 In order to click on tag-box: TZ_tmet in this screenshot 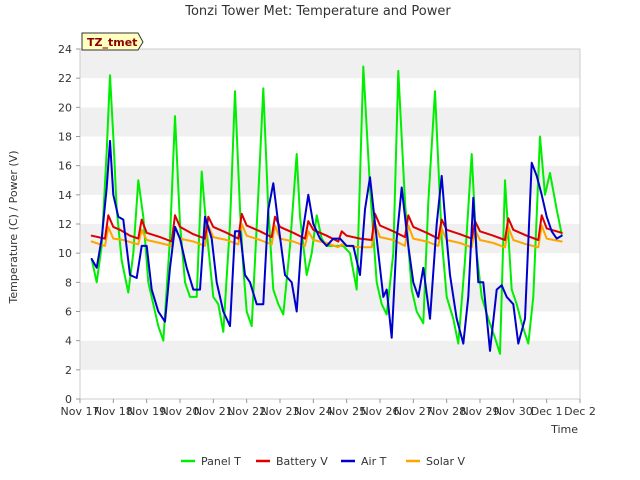, I will do `click(112, 41)`.